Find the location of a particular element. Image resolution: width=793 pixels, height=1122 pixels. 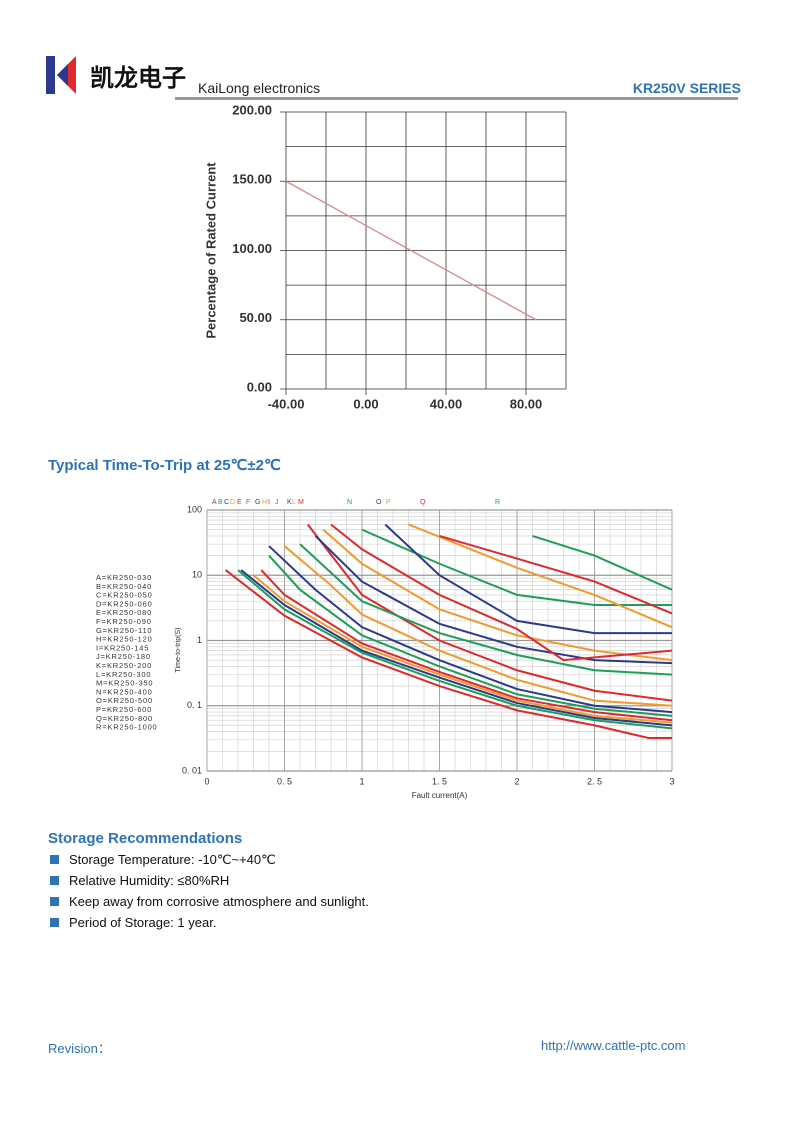

storage-item: Period of Storage: 1 year. is located at coordinates (133, 922).